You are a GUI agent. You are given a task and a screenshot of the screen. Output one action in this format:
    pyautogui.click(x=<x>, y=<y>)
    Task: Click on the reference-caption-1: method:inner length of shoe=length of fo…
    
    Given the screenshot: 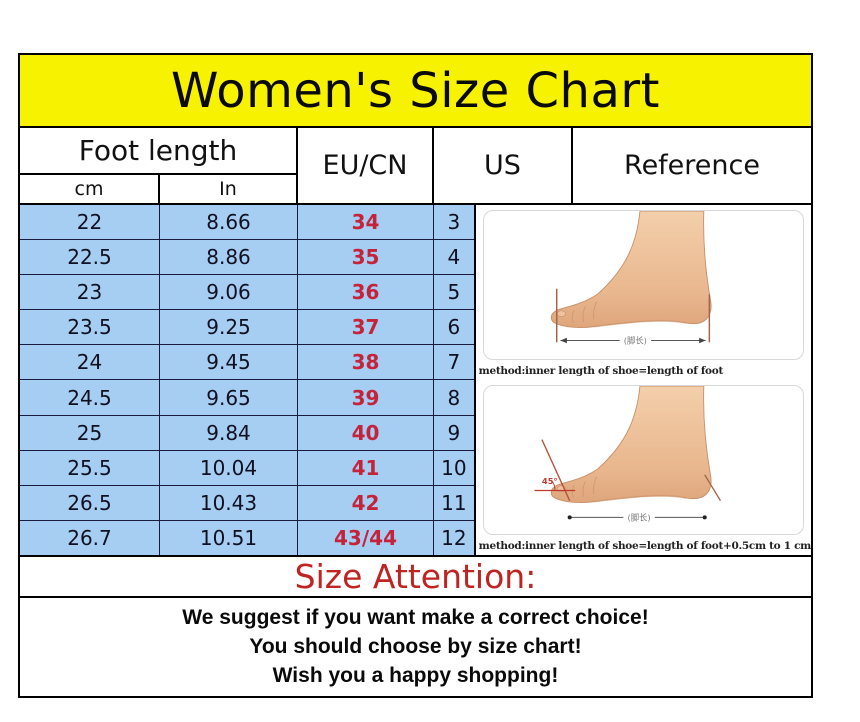 What is the action you would take?
    pyautogui.click(x=601, y=370)
    